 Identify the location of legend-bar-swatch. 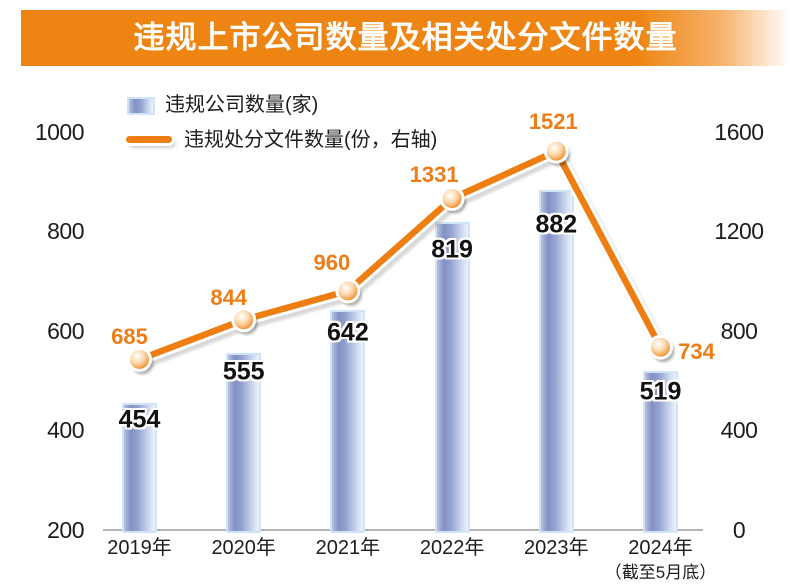
(141, 106).